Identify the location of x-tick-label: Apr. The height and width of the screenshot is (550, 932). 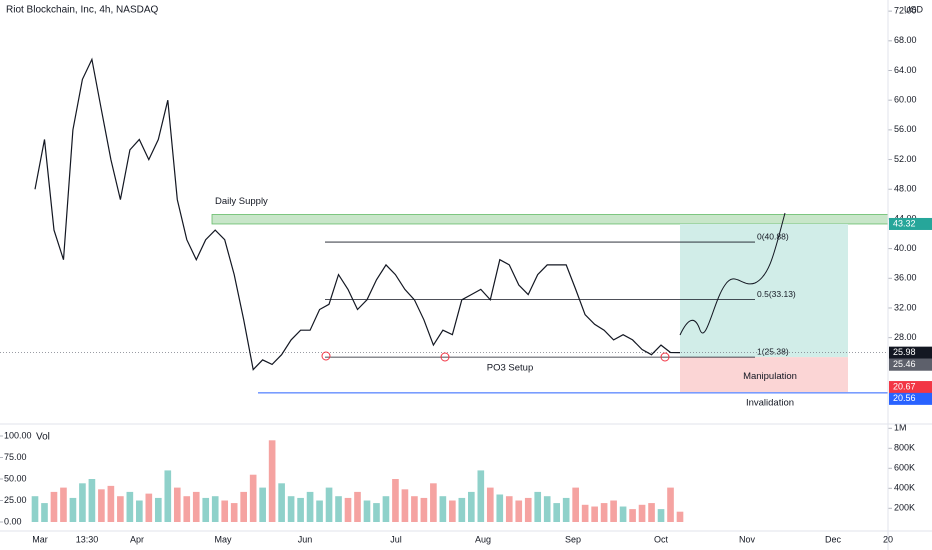
(137, 539).